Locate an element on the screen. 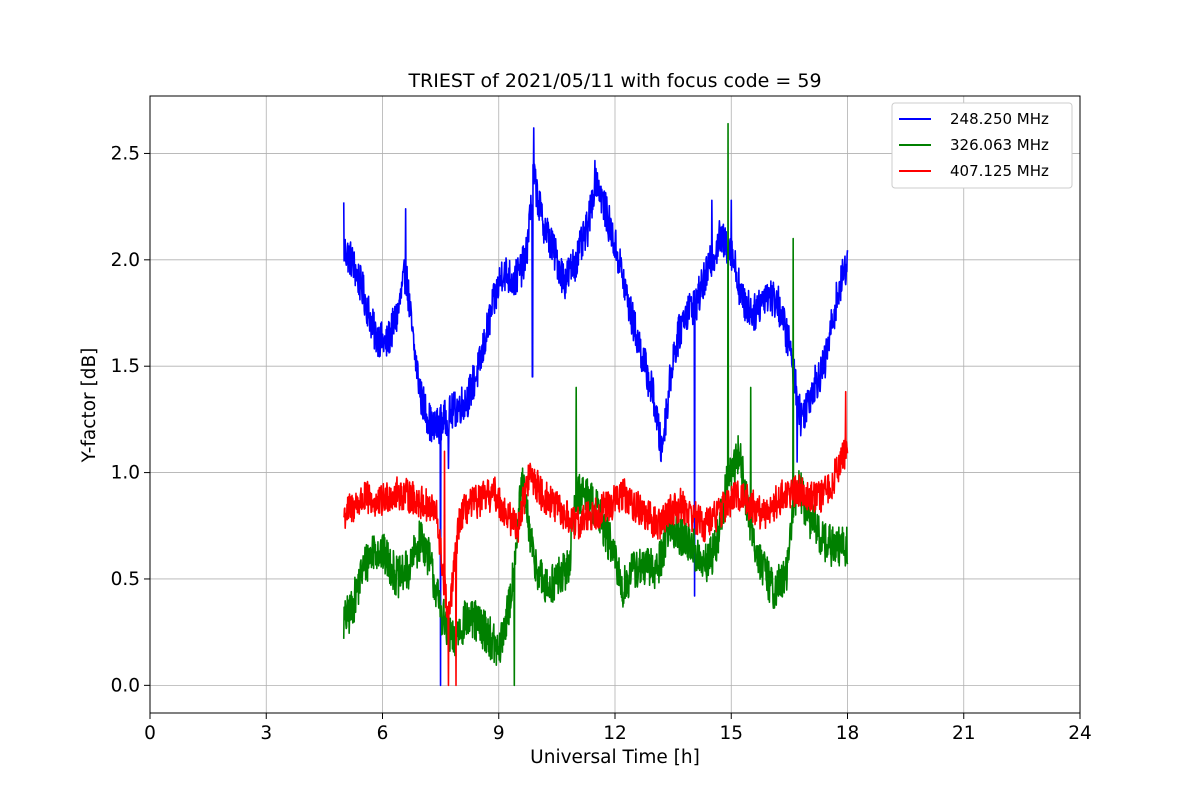 This screenshot has width=1200, height=800. x-axis-label: Universal Time [h] is located at coordinates (615, 757).